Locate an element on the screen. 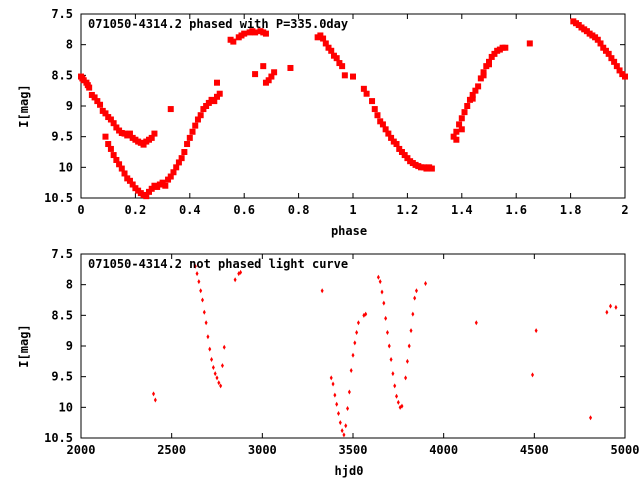 Image resolution: width=640 pixels, height=480 pixels. unphased-x-axis-label: hjd0 is located at coordinates (349, 471).